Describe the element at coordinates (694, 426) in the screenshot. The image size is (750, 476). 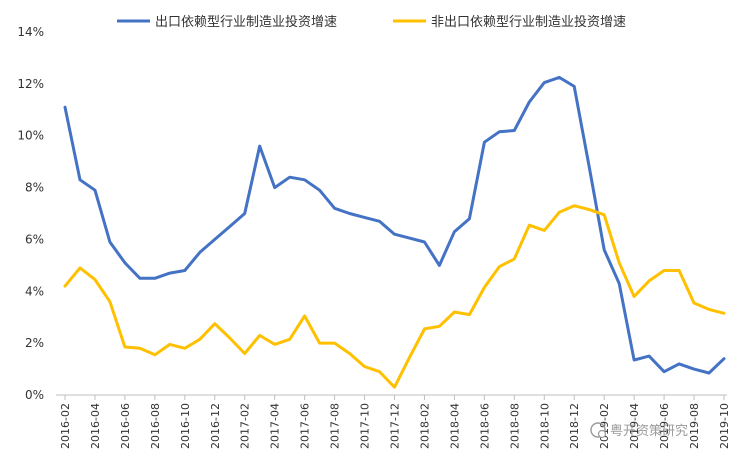
I see `x-tick-label: 2019-08` at that location.